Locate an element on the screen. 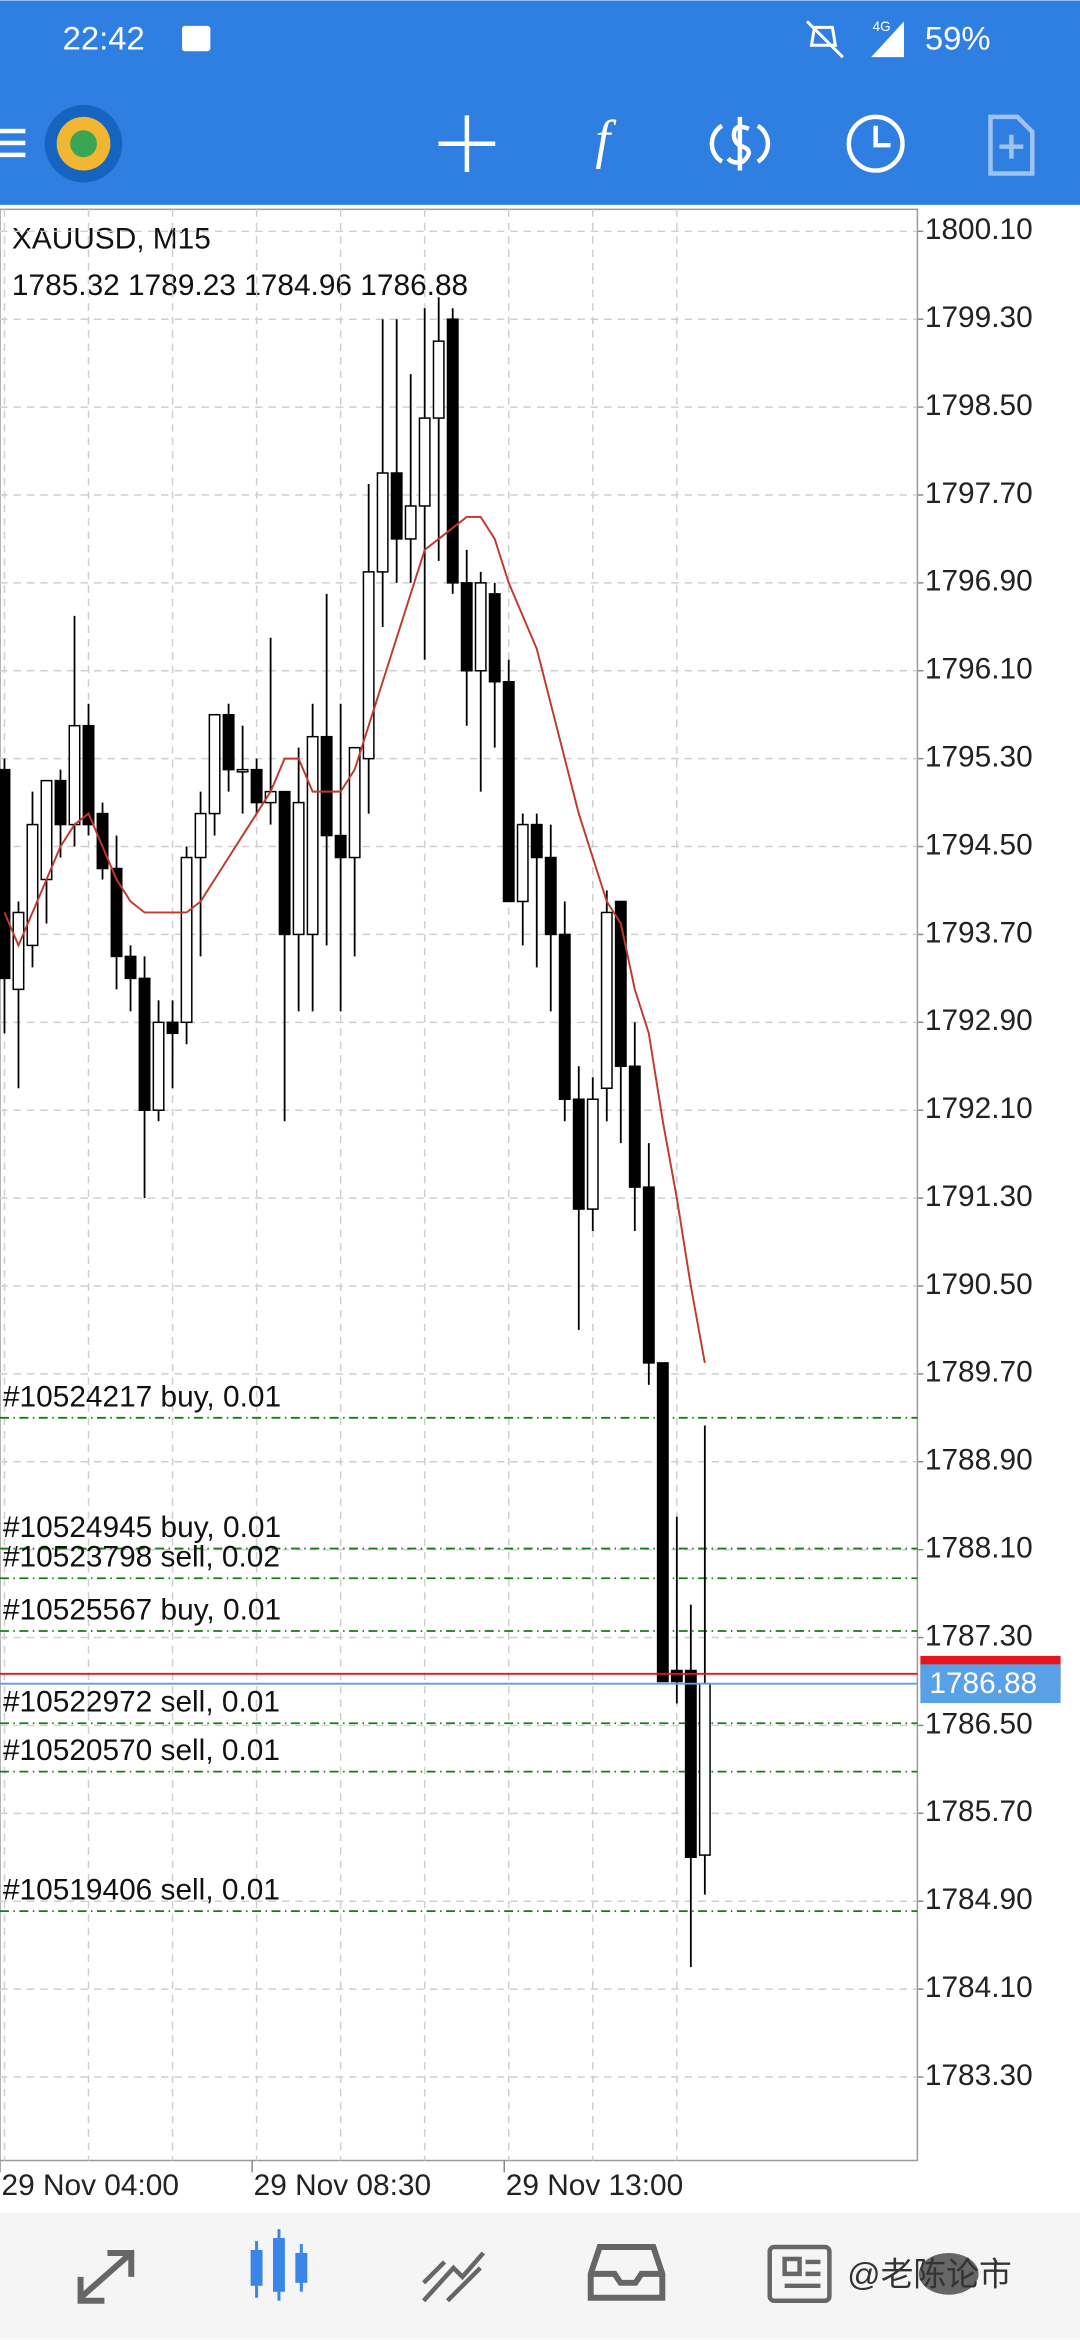 The image size is (1080, 2340). ohlc-close: 1786.88 is located at coordinates (414, 285).